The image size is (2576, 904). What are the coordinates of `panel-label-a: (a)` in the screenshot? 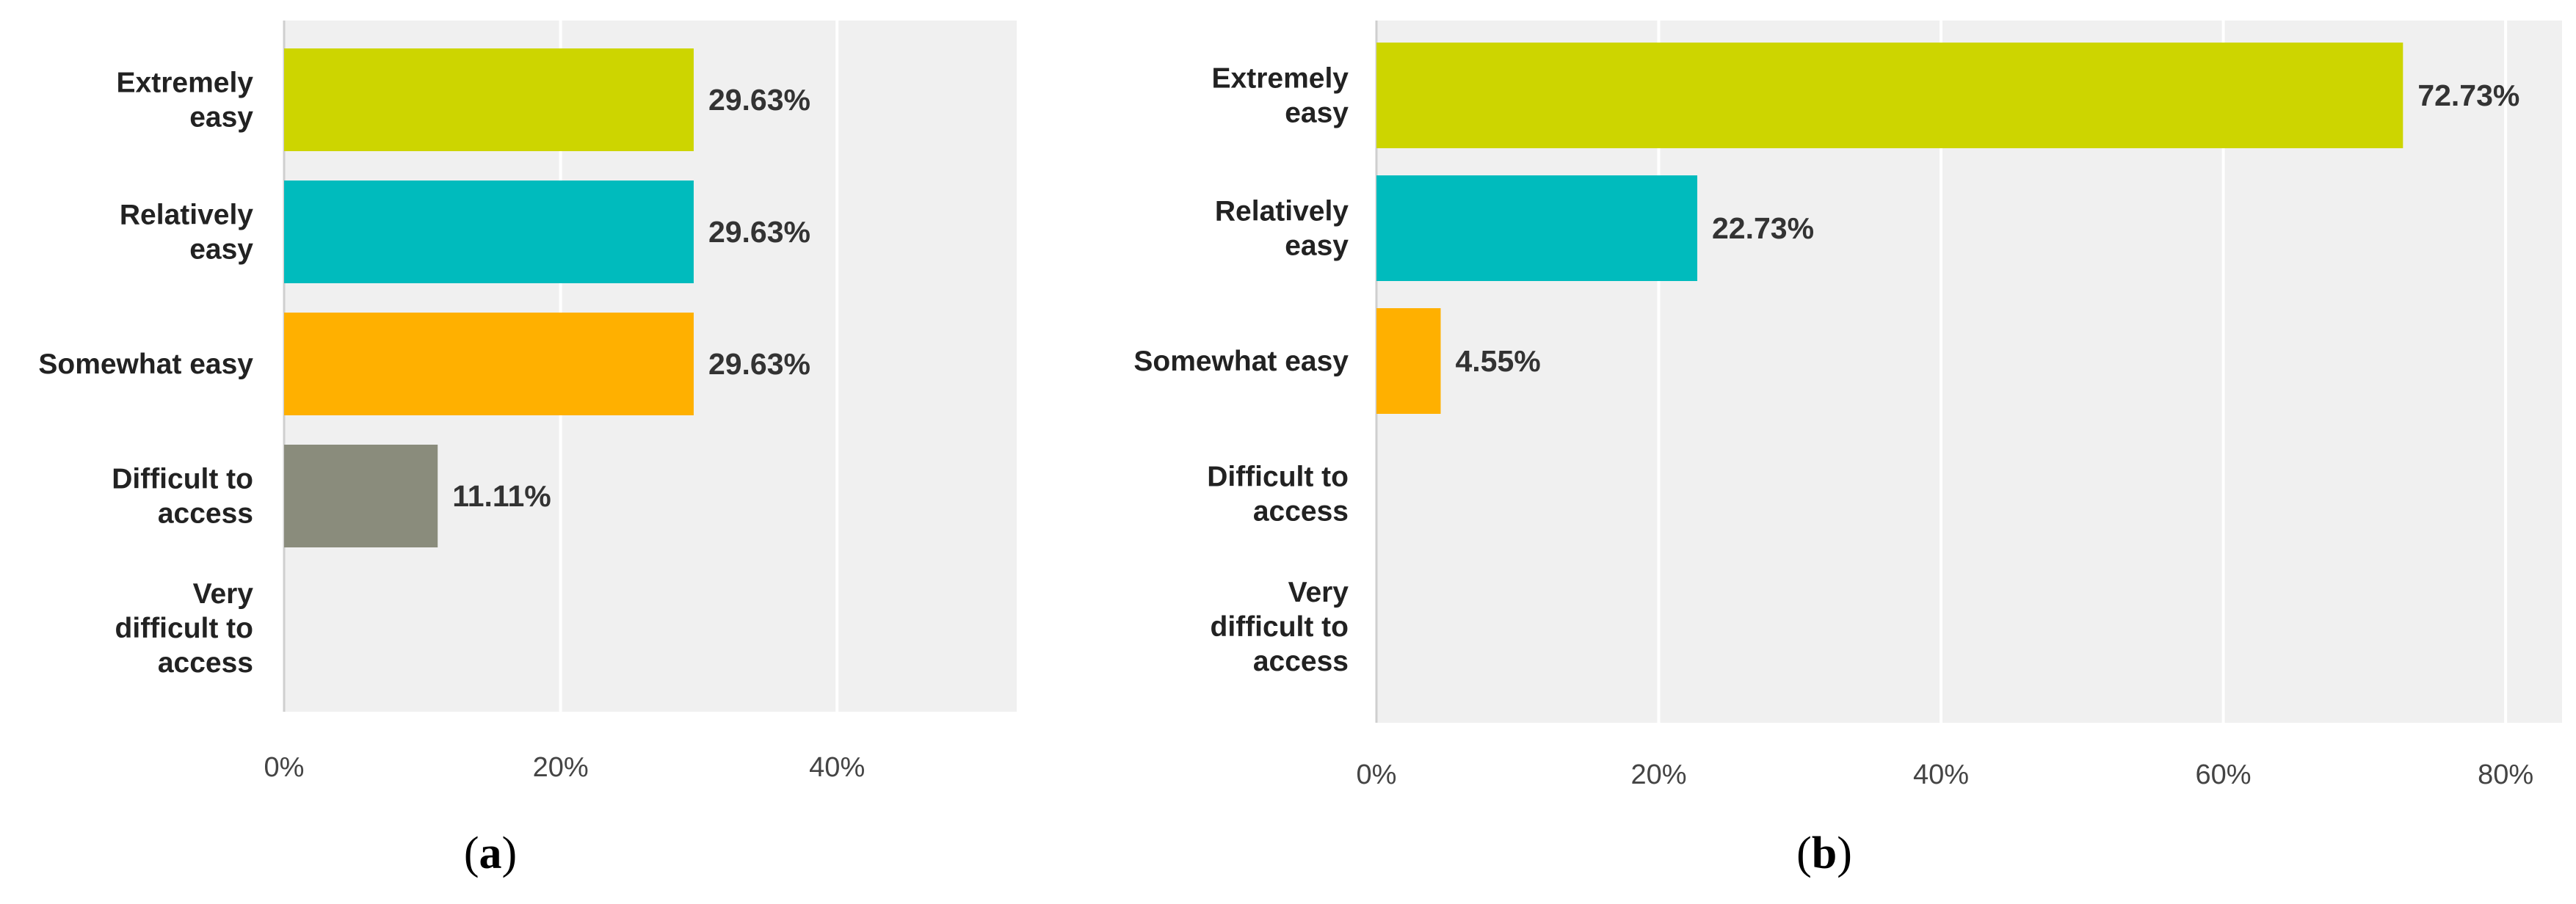 It's located at (491, 853).